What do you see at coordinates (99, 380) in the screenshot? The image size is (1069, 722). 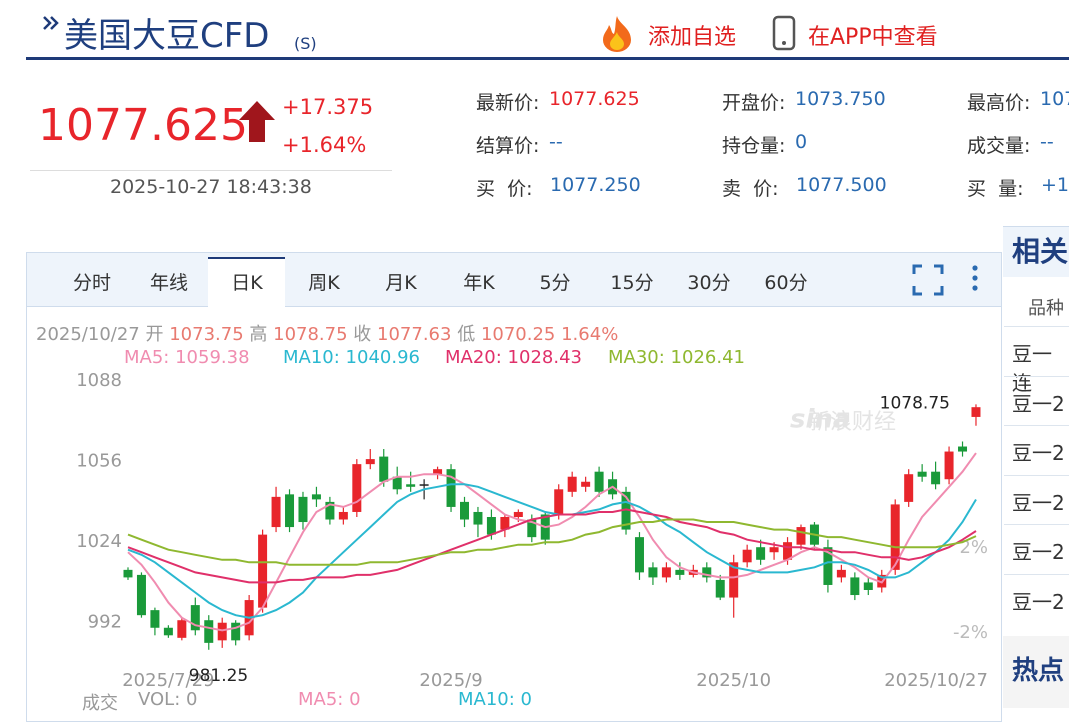 I see `y-tick-label: 1088` at bounding box center [99, 380].